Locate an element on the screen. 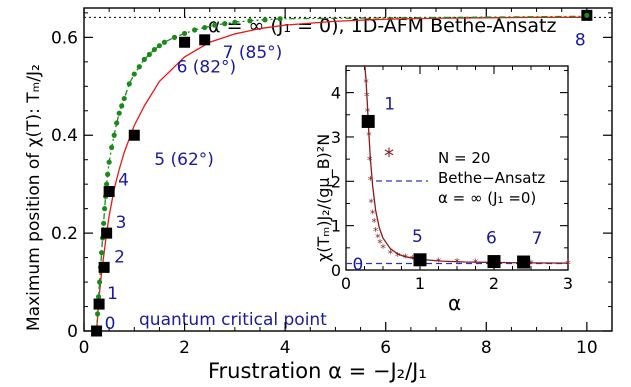  inset-point-label: 7 is located at coordinates (537, 239).